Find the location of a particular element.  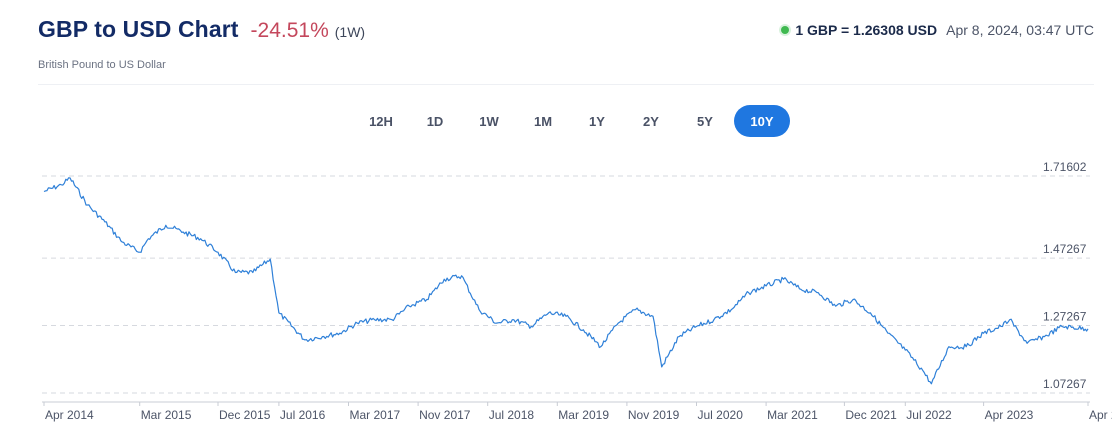

range-button-1d: 1D is located at coordinates (435, 121).